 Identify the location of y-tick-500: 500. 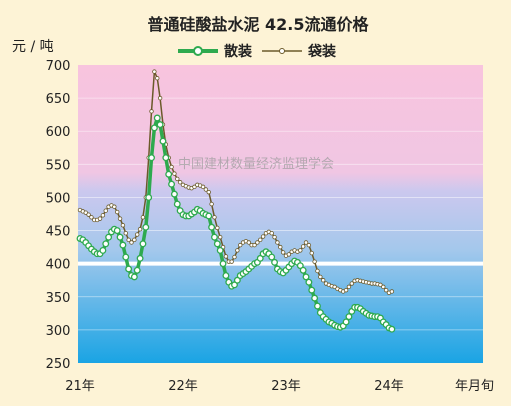
(58, 198).